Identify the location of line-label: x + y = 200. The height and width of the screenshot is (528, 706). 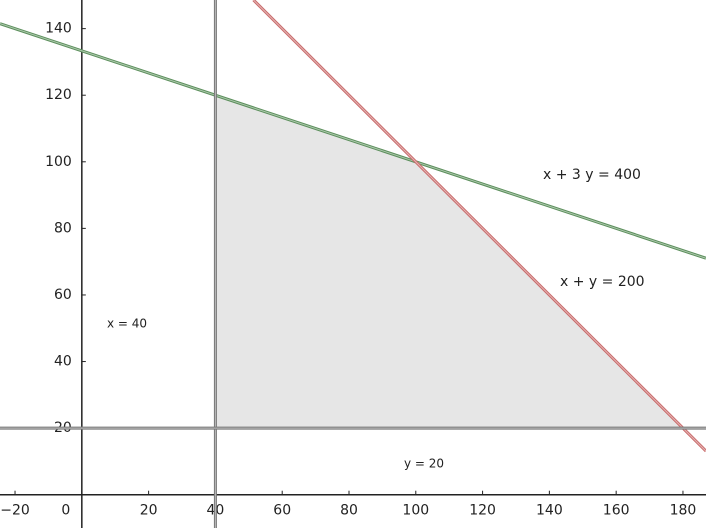
(602, 282).